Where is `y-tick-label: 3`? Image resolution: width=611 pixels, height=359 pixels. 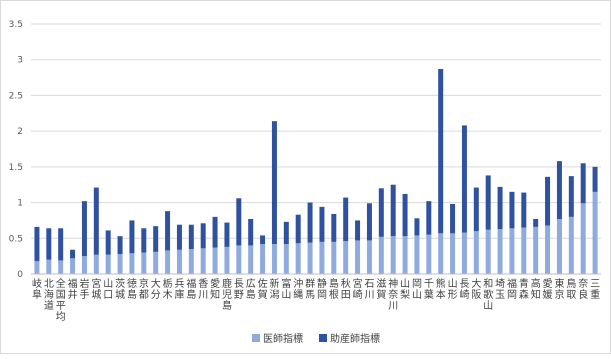 y-tick-label: 3 is located at coordinates (20, 61).